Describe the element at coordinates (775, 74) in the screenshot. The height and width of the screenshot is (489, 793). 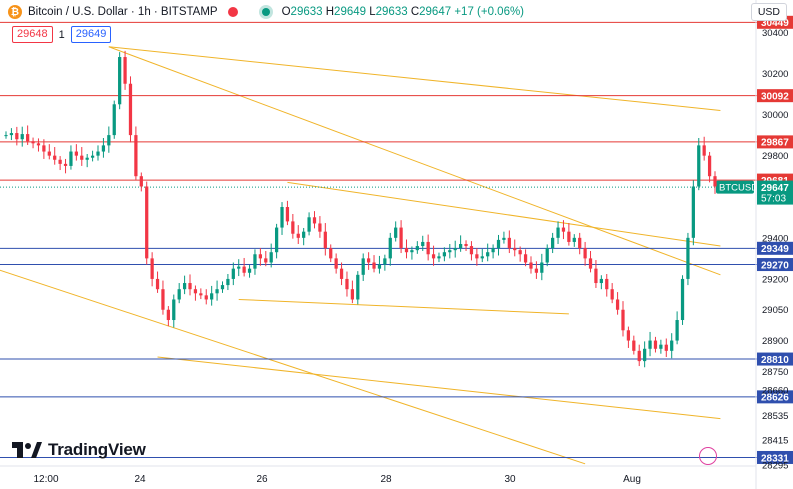
I see `price-tick: 30200` at that location.